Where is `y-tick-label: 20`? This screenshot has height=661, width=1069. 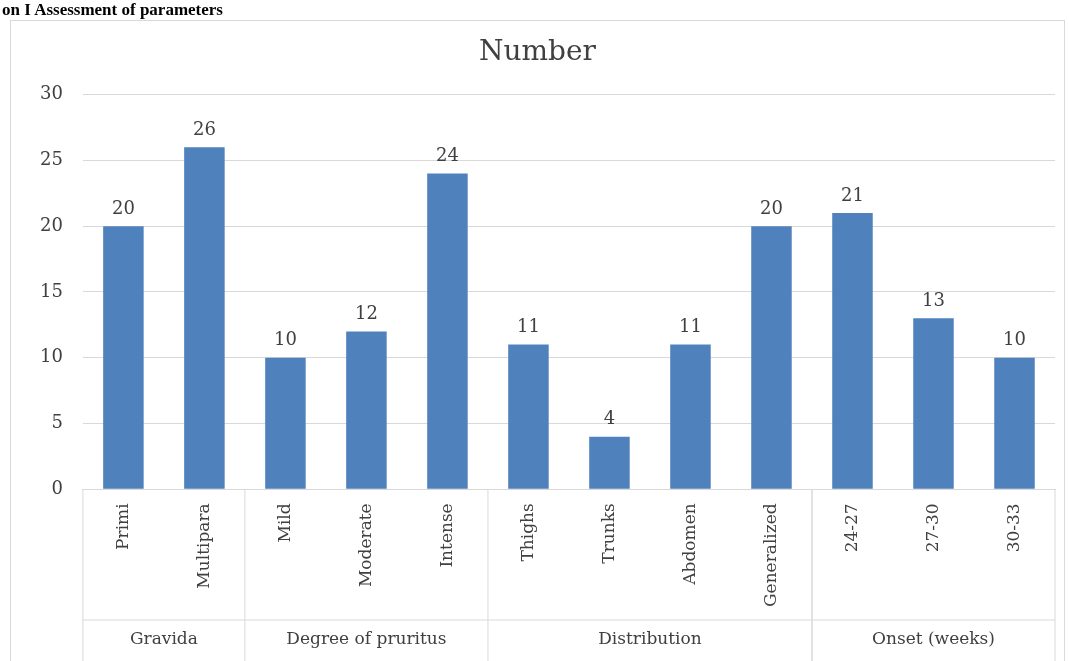
y-tick-label: 20 is located at coordinates (51, 224).